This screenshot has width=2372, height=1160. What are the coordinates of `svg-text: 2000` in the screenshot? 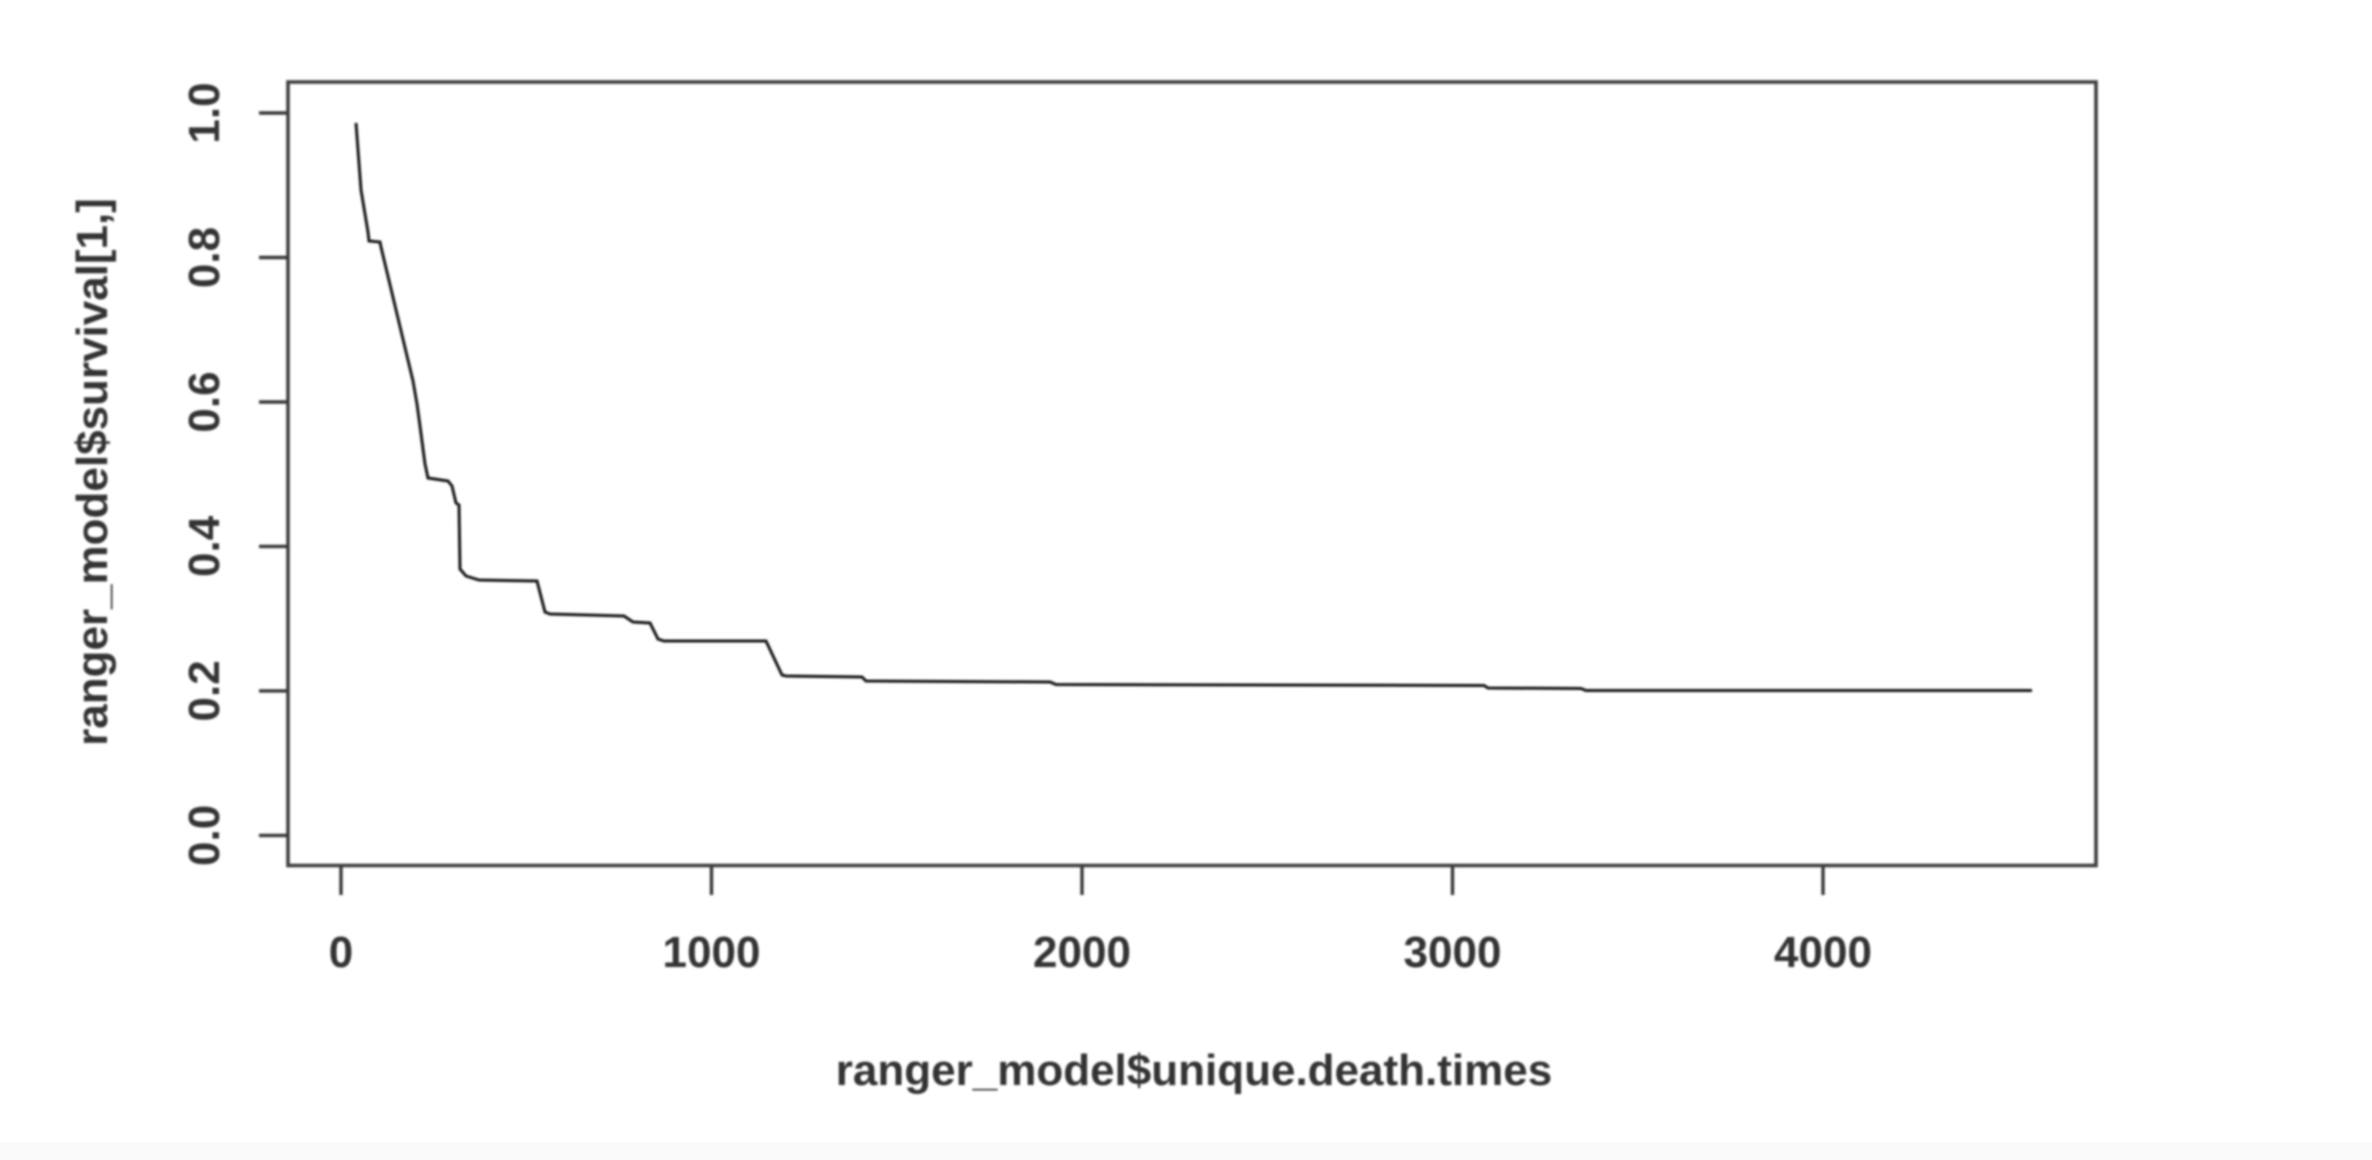 It's located at (1082, 952).